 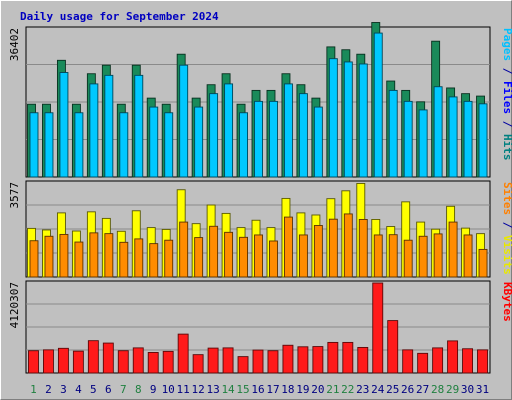 I want to click on day-label-1: 1, so click(x=33, y=389).